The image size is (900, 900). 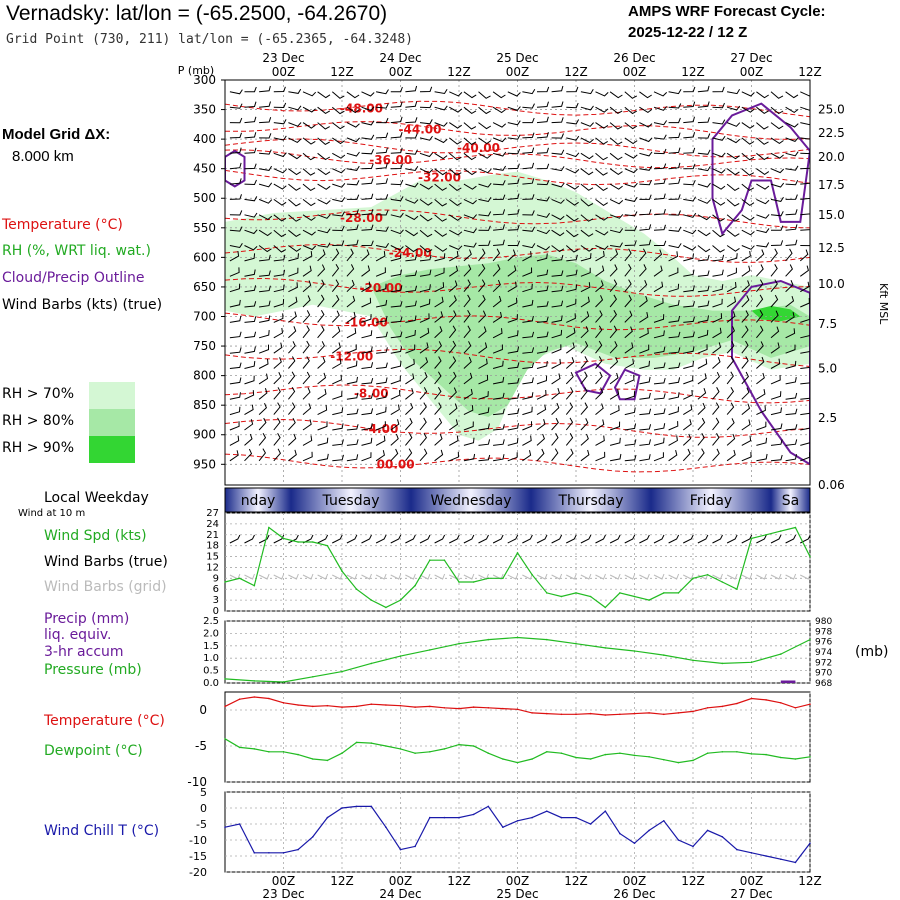 What do you see at coordinates (342, 881) in the screenshot?
I see `bottom-time-label: 12Z` at bounding box center [342, 881].